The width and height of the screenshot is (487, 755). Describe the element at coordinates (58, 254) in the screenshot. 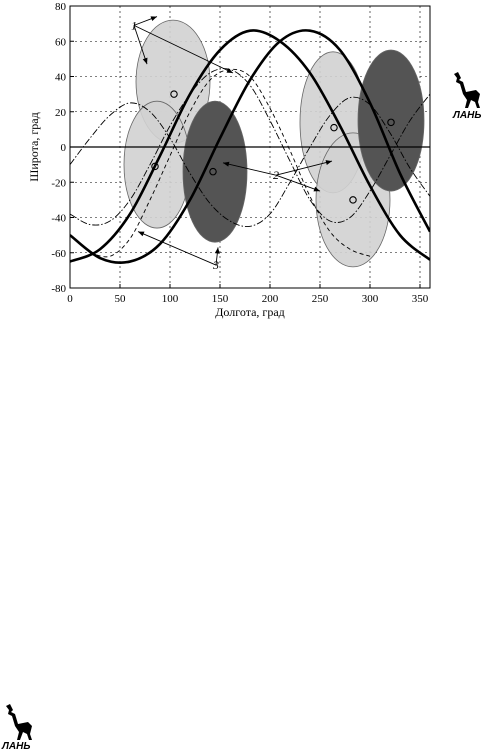

I see `y-tick-label: -60` at that location.